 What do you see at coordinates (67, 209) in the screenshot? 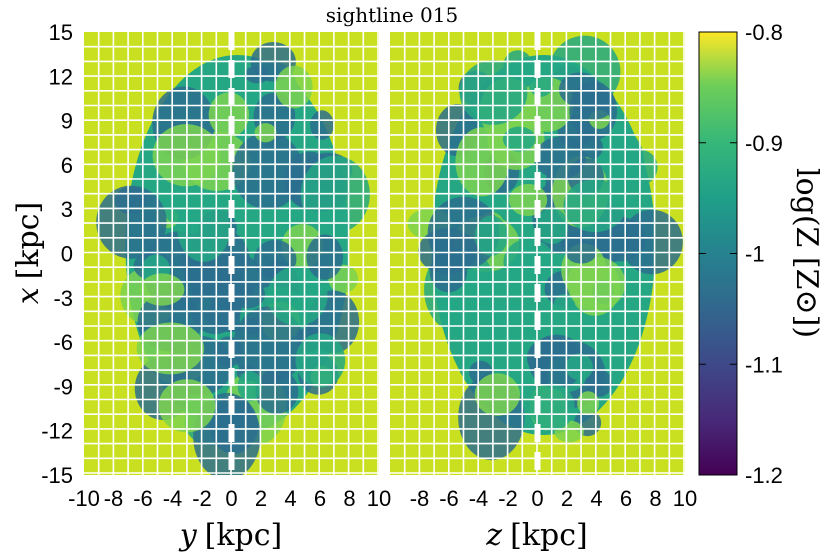
I see `y-tick-label: 3` at bounding box center [67, 209].